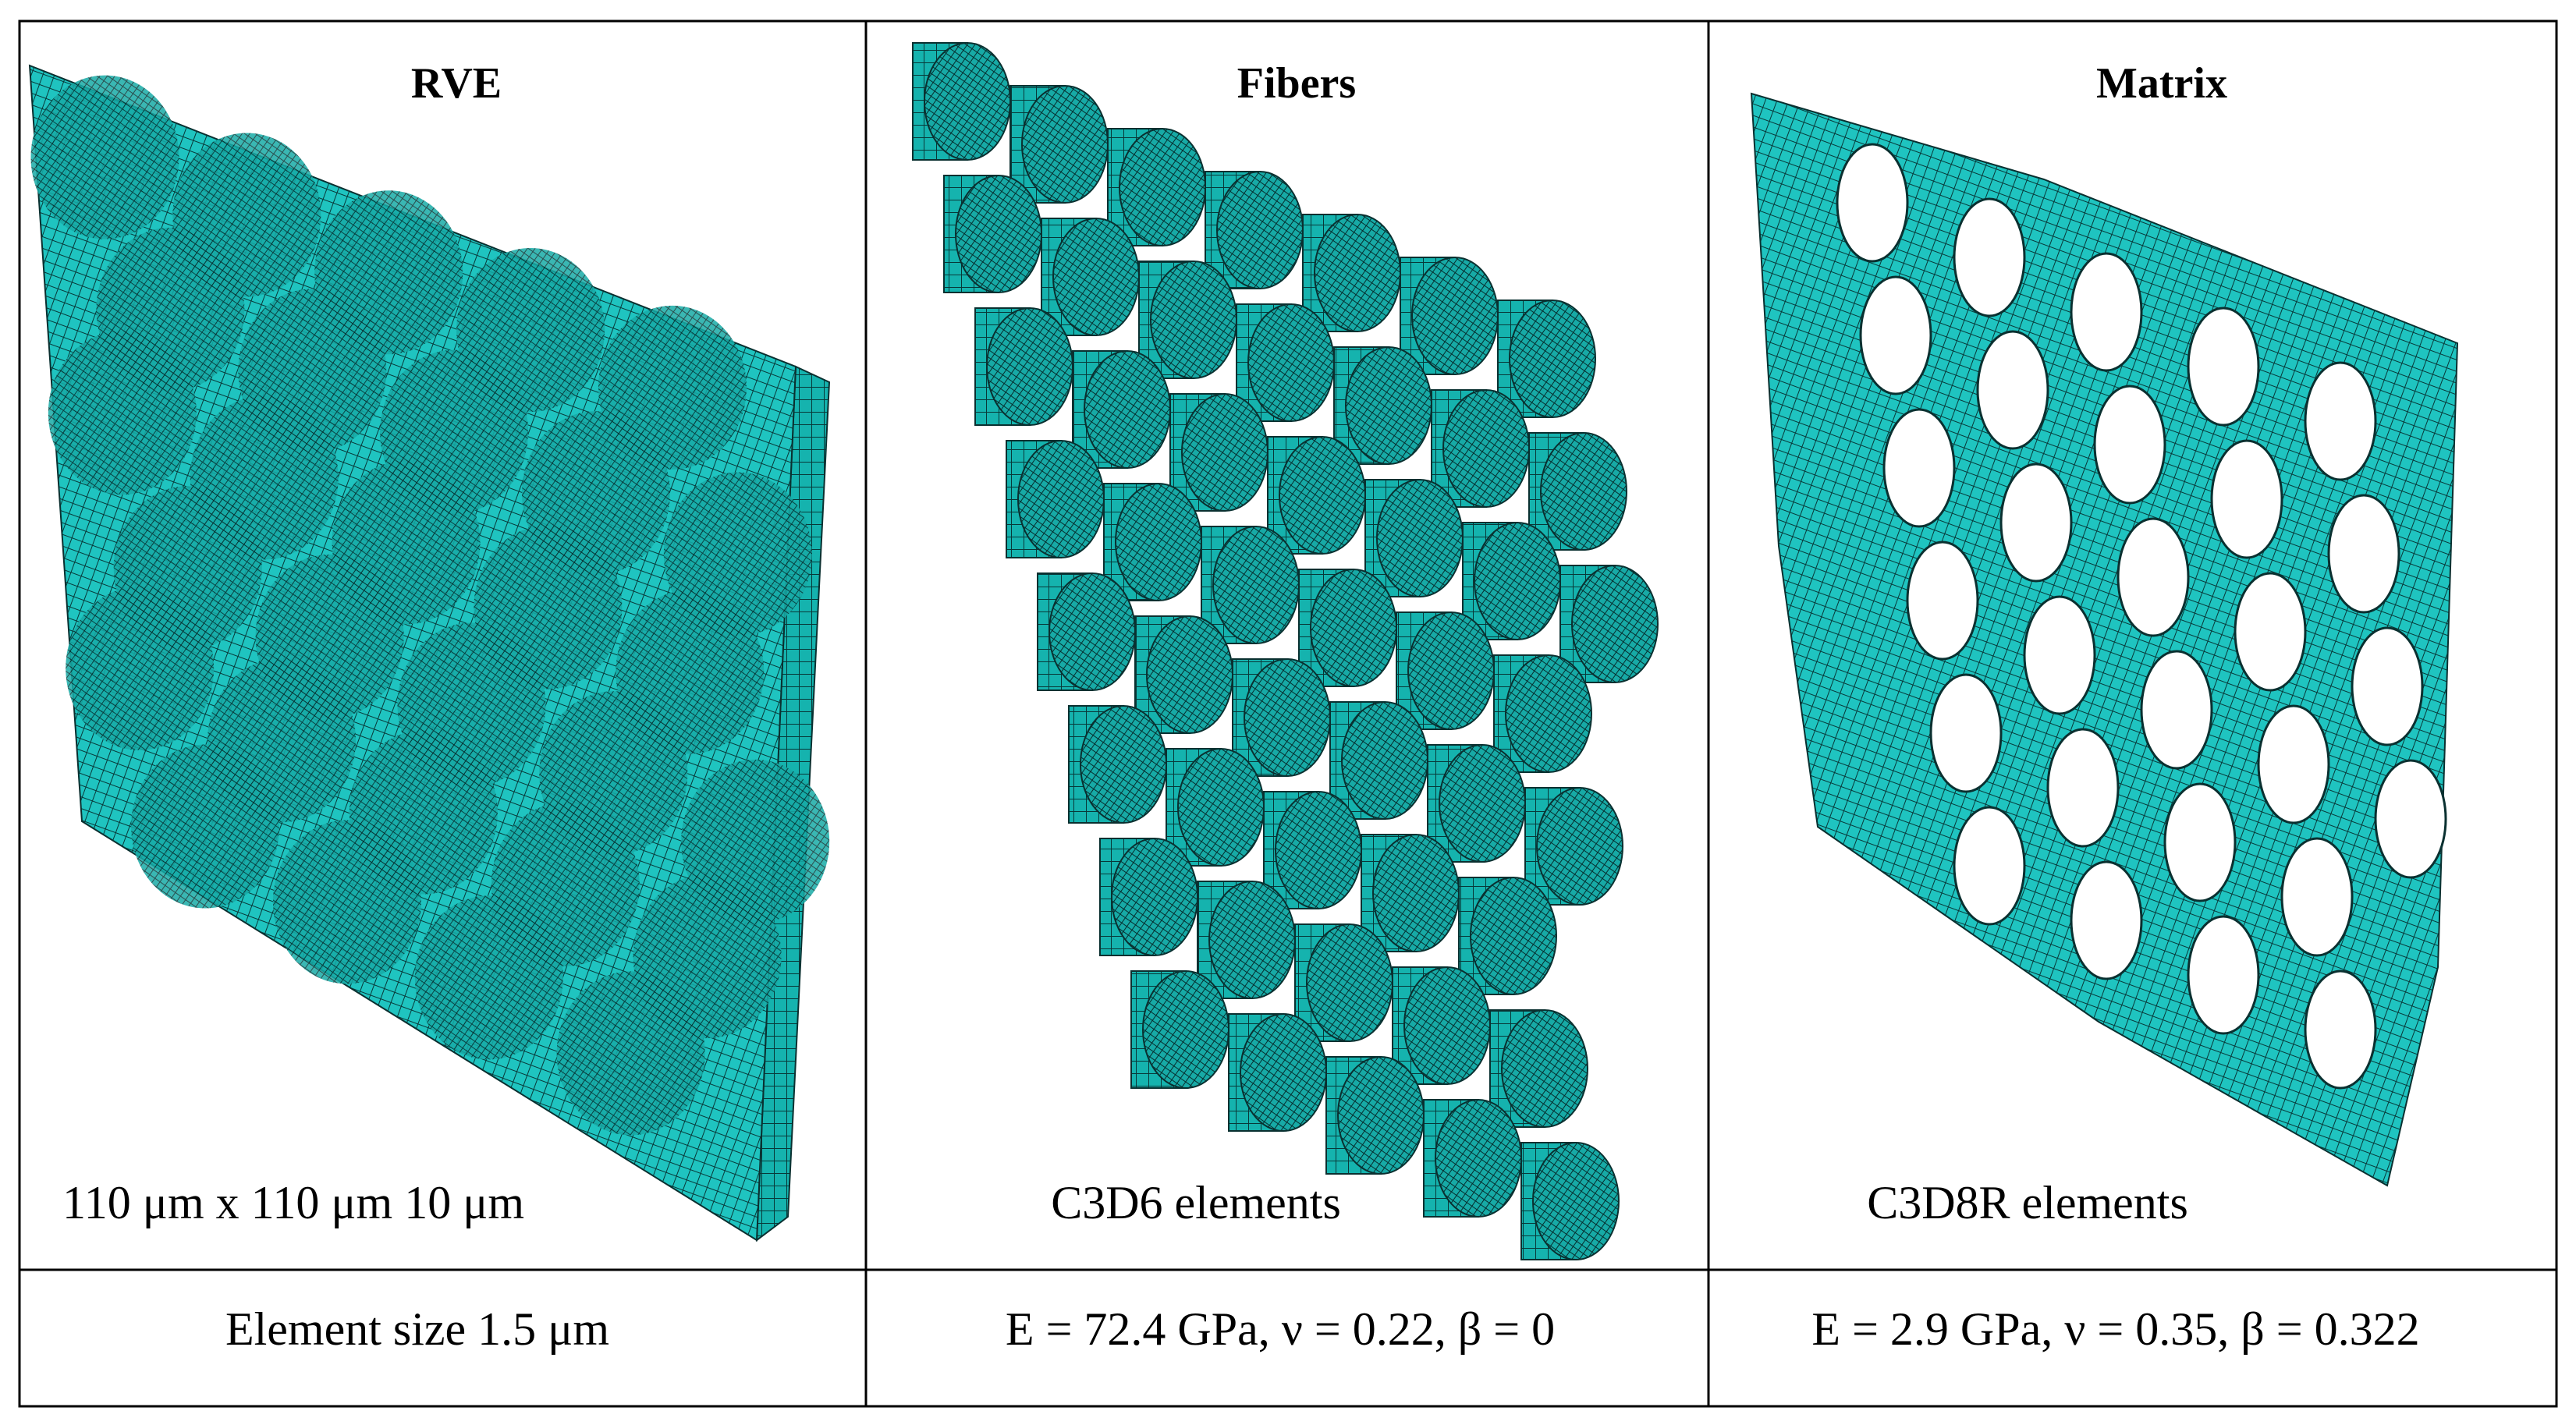  I want to click on column-header: Fibers, so click(1296, 83).